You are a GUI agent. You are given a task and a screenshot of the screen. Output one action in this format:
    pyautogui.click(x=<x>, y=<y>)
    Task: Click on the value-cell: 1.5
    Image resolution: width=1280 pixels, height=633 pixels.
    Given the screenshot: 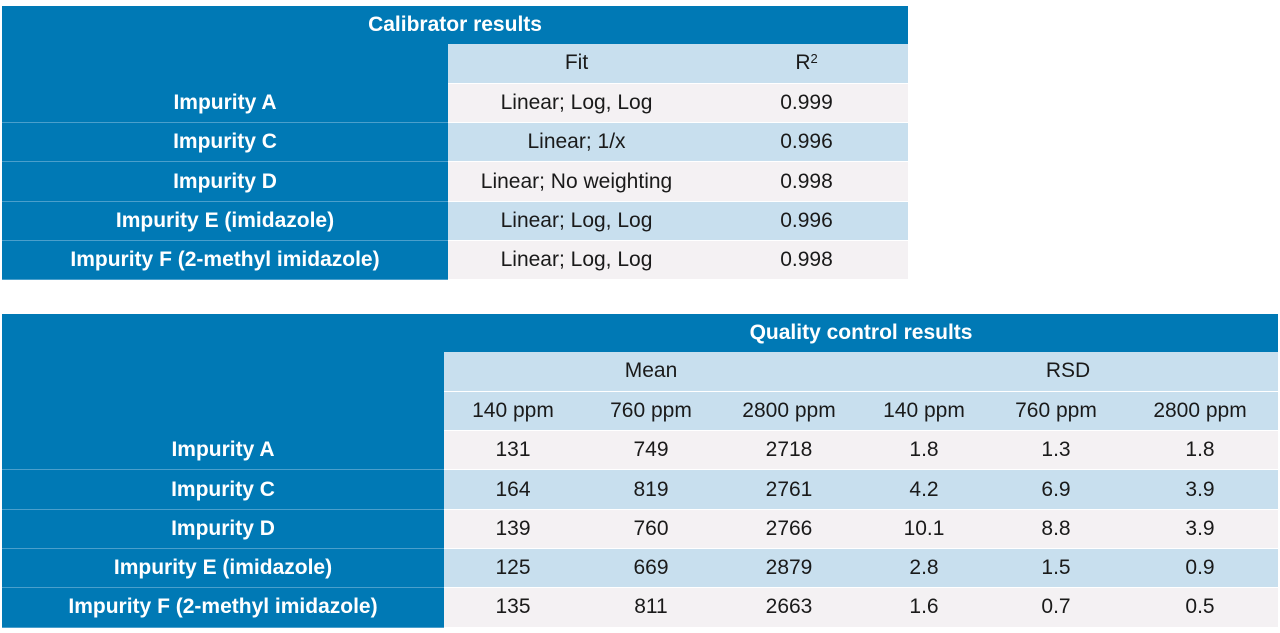 What is the action you would take?
    pyautogui.click(x=1056, y=568)
    